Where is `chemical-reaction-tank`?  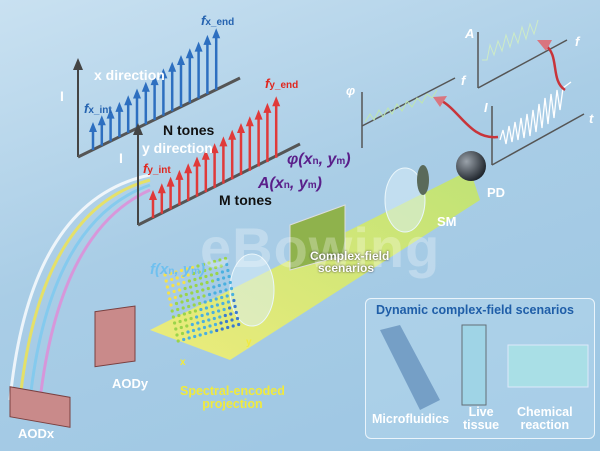
chemical-reaction-tank is located at coordinates (548, 366).